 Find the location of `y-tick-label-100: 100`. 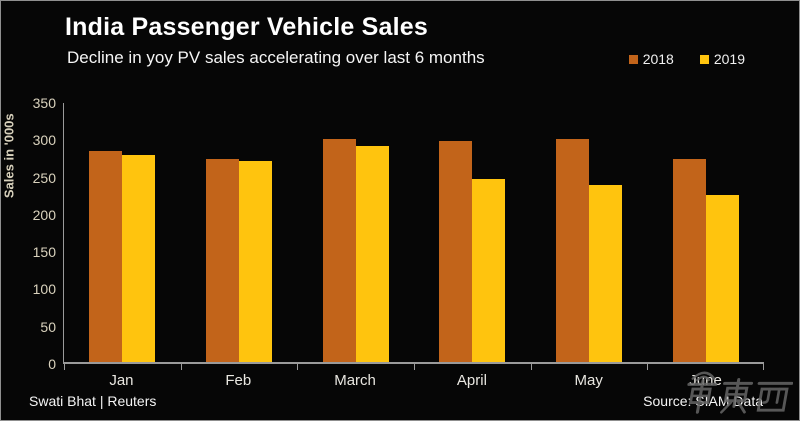

y-tick-label-100: 100 is located at coordinates (44, 289).